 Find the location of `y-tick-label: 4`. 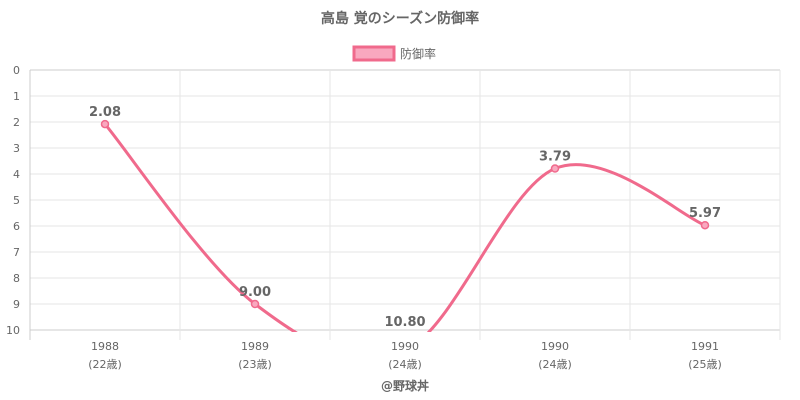

y-tick-label: 4 is located at coordinates (16, 174).